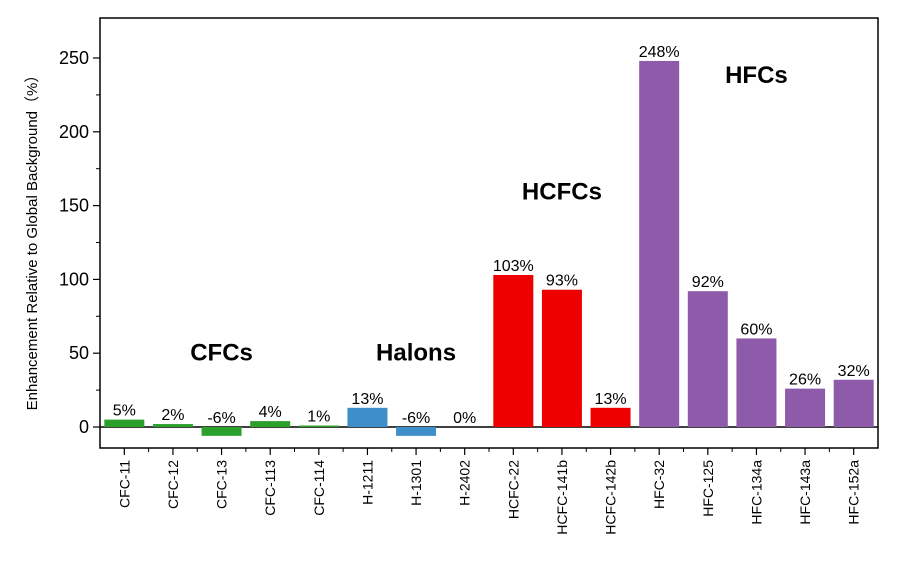  What do you see at coordinates (854, 371) in the screenshot?
I see `data-label: 32%` at bounding box center [854, 371].